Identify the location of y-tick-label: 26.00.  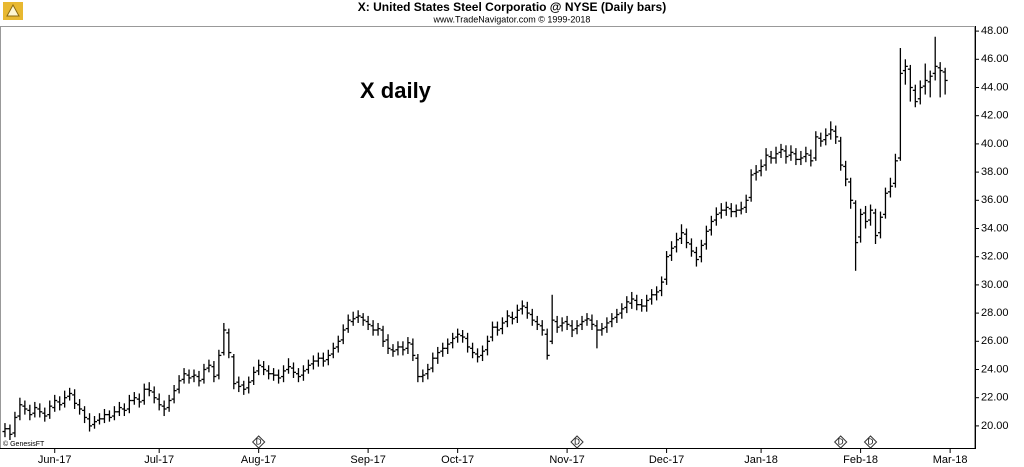
(995, 341).